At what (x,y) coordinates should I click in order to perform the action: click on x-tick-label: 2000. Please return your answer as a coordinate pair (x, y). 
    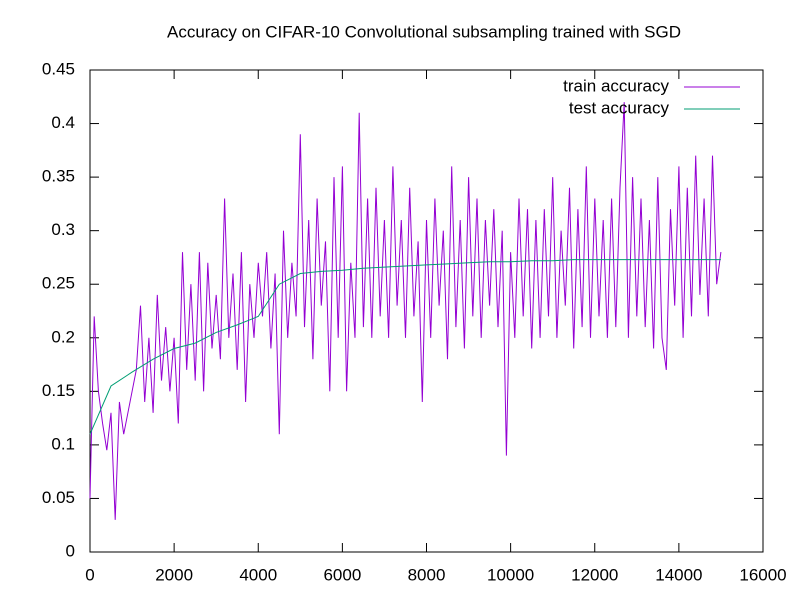
    Looking at the image, I should click on (174, 574).